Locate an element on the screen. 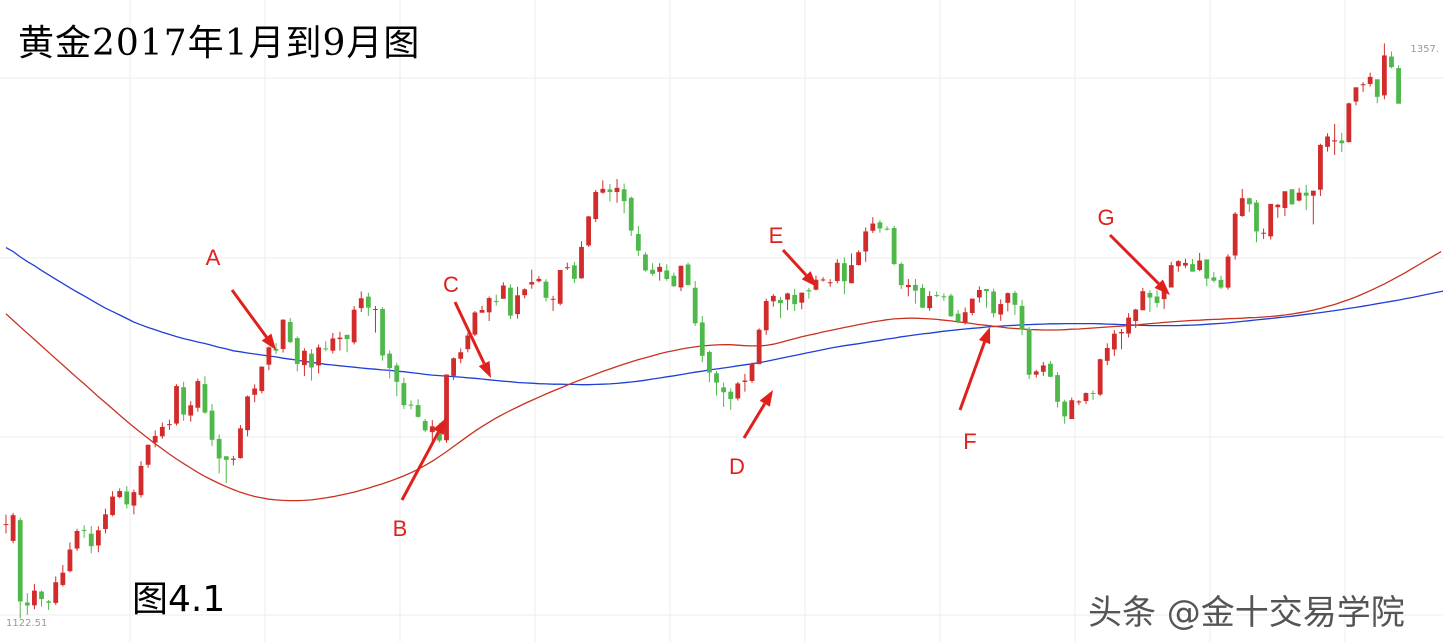 Image resolution: width=1443 pixels, height=642 pixels. annotation-label: D is located at coordinates (737, 466).